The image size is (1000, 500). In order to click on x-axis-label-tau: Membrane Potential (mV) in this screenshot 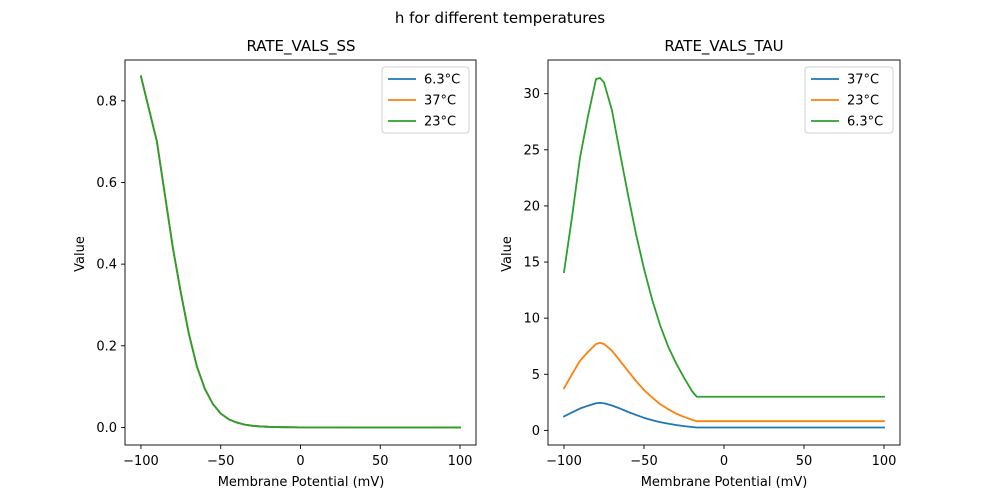, I will do `click(724, 482)`.